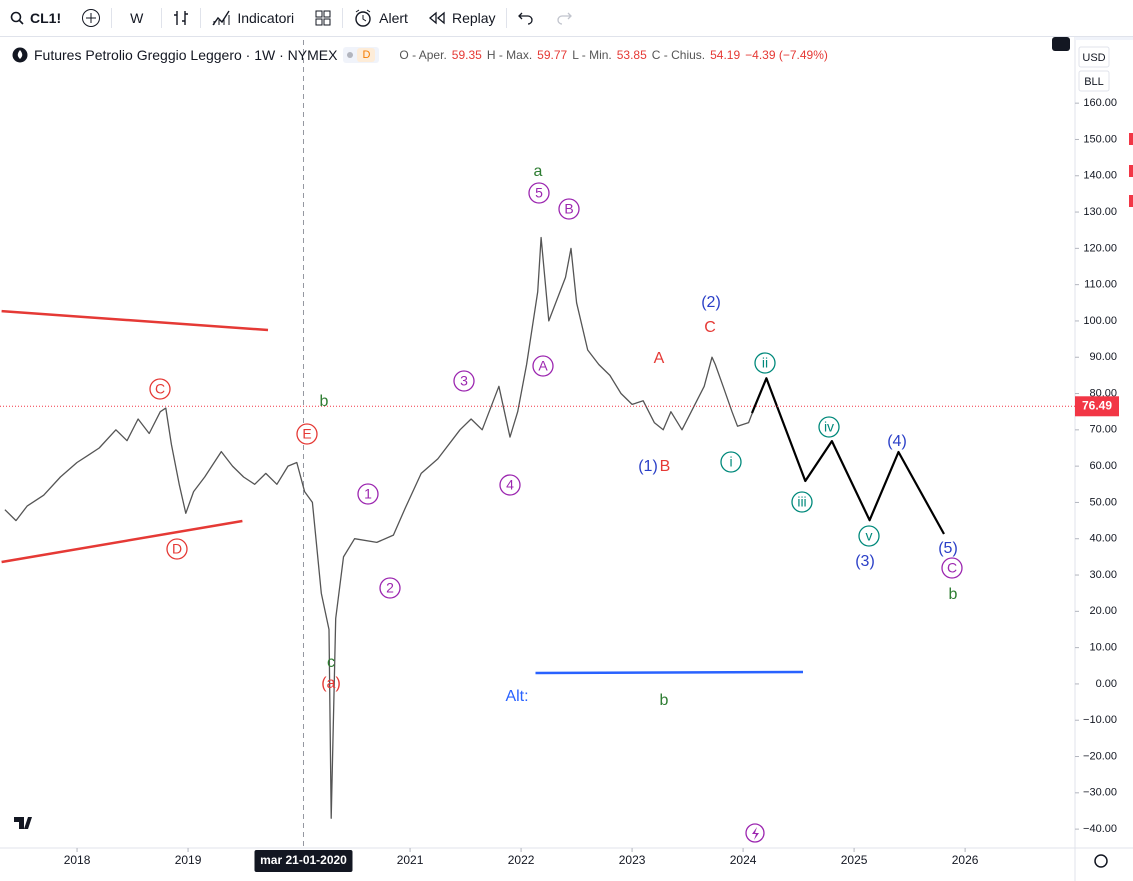 The width and height of the screenshot is (1133, 881). Describe the element at coordinates (648, 466) in the screenshot. I see `wave-label: (1)` at that location.